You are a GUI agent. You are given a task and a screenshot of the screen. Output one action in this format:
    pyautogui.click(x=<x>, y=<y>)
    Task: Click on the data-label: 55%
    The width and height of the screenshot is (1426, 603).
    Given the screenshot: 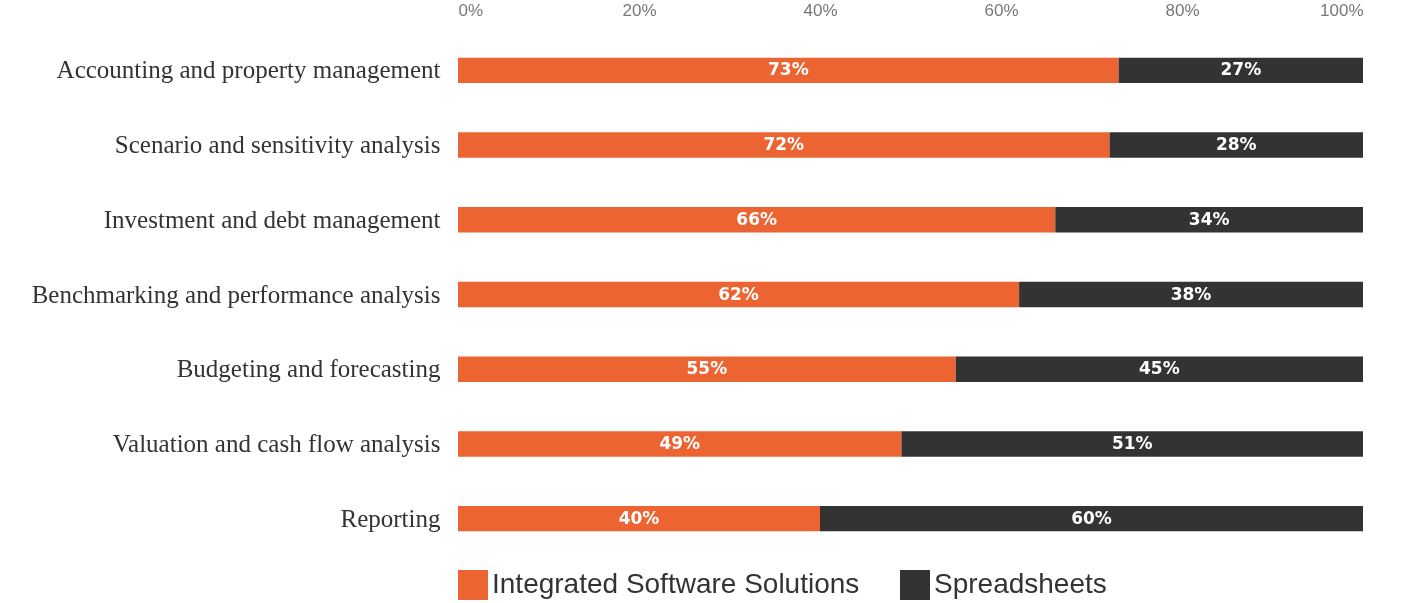 What is the action you would take?
    pyautogui.click(x=707, y=368)
    